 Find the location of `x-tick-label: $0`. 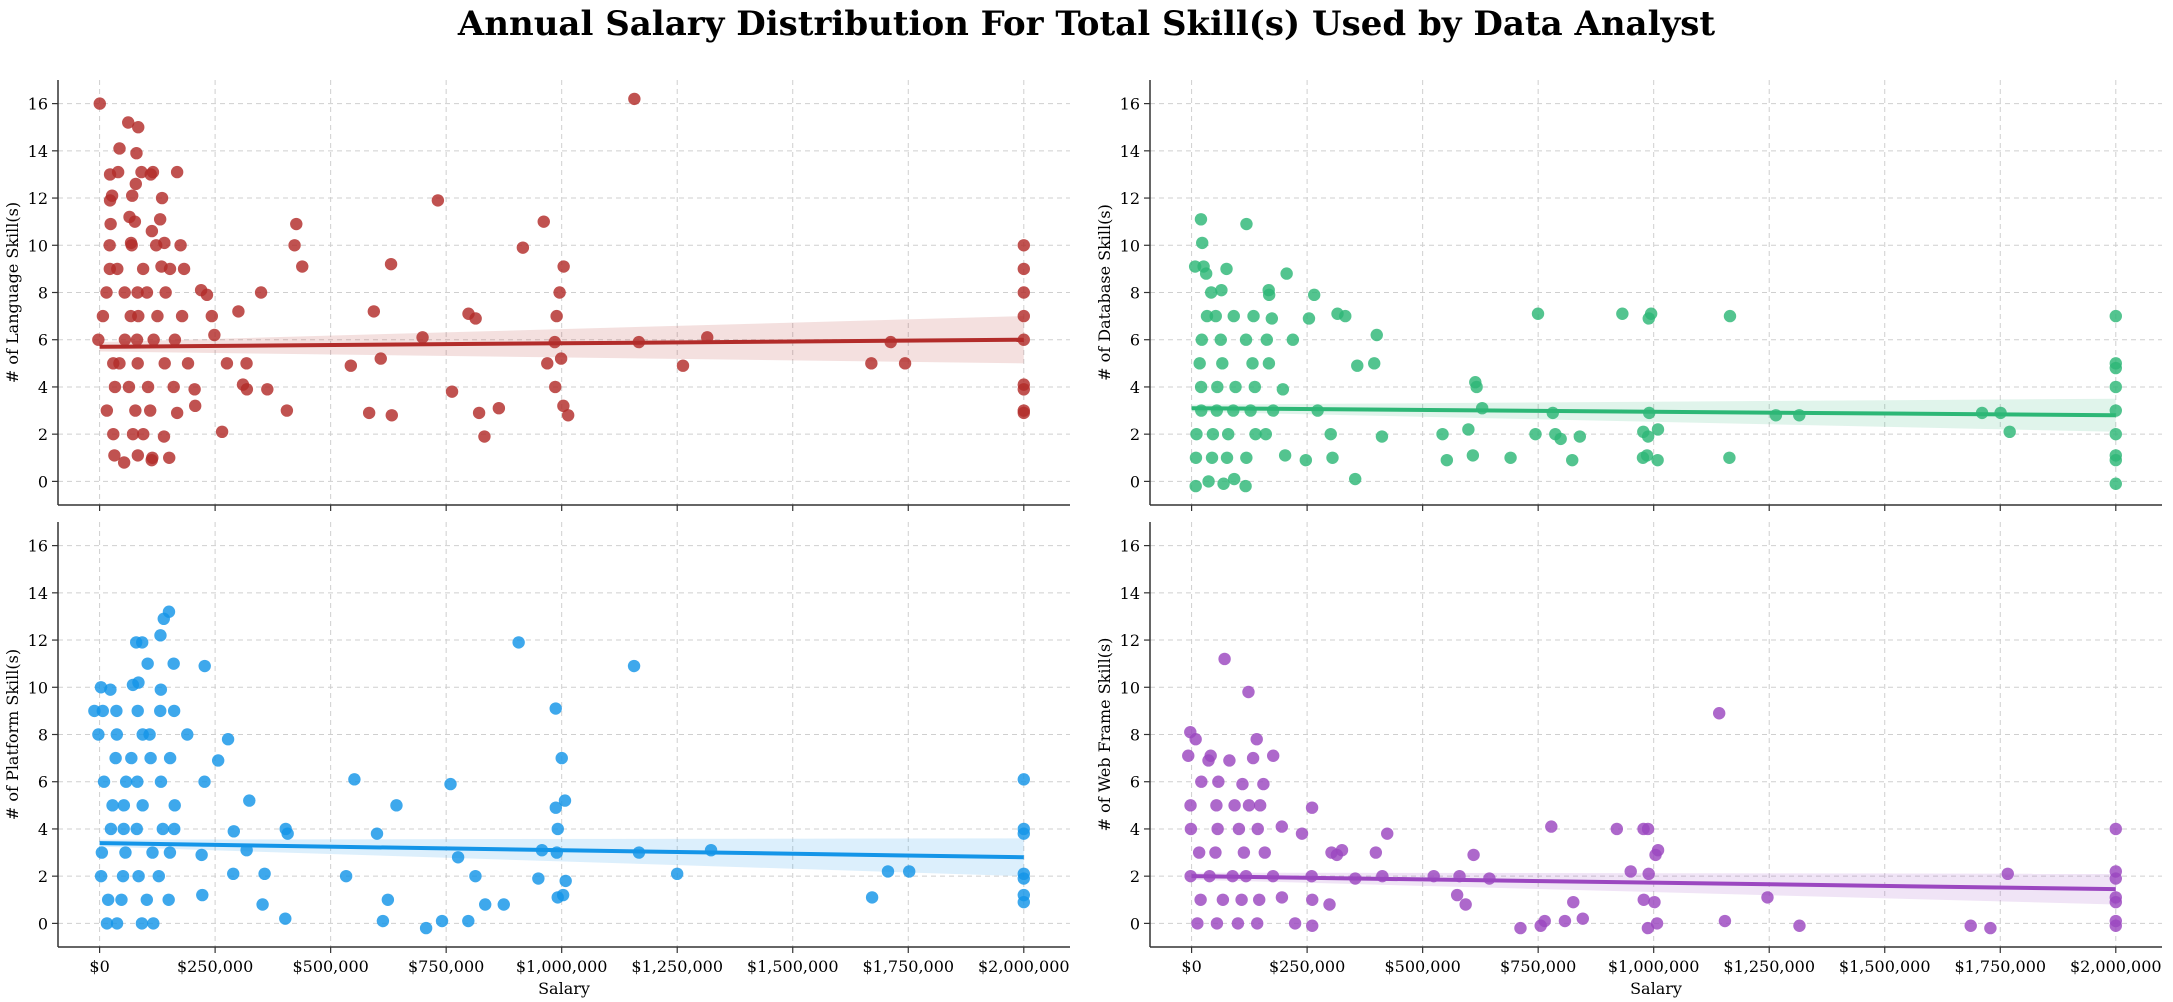

x-tick-label: $0 is located at coordinates (1191, 966).